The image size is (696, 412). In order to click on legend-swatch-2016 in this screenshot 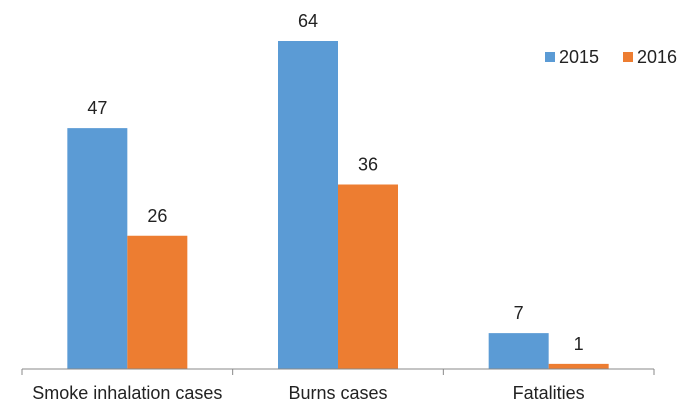, I will do `click(628, 57)`.